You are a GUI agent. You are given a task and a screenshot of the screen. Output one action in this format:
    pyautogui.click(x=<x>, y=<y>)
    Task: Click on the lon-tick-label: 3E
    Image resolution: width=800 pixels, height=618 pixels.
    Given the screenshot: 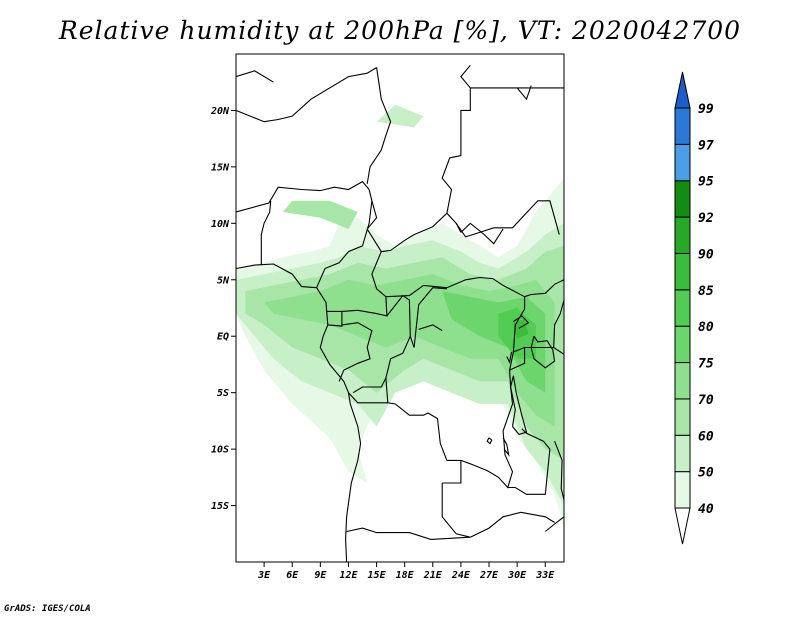 What is the action you would take?
    pyautogui.click(x=264, y=575)
    